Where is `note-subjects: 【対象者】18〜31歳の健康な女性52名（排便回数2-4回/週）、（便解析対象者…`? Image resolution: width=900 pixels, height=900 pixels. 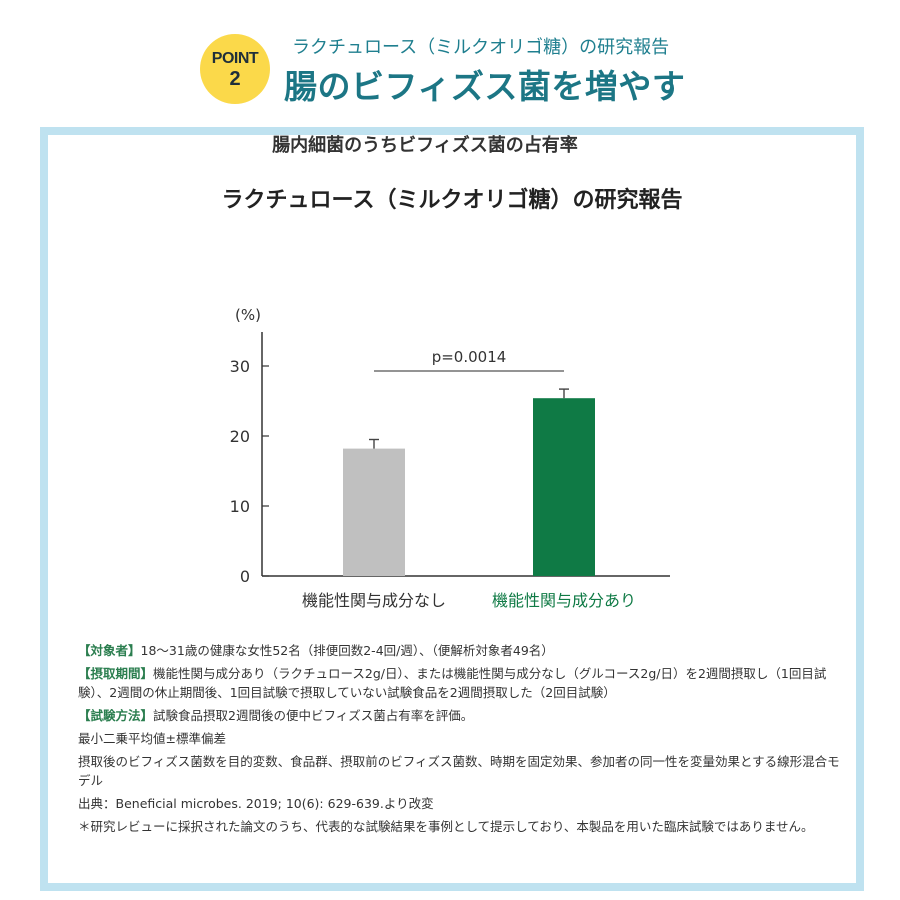
note-subjects: 【対象者】18〜31歳の健康な女性52名（排便回数2-4回/週）、（便解析対象者… is located at coordinates (462, 650).